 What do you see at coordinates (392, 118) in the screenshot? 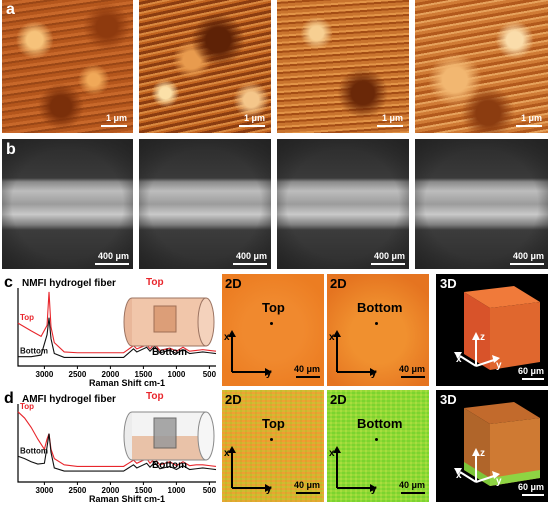
I see `afm-scale-label-3: 1 μm` at bounding box center [392, 118].